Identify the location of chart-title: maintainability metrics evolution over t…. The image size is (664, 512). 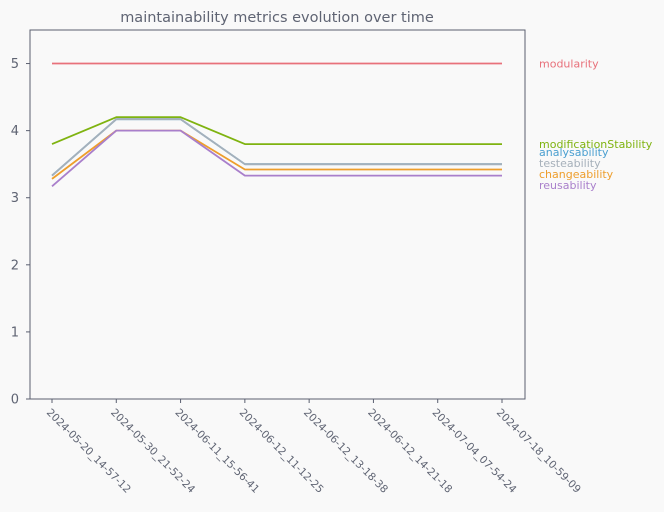
(277, 18).